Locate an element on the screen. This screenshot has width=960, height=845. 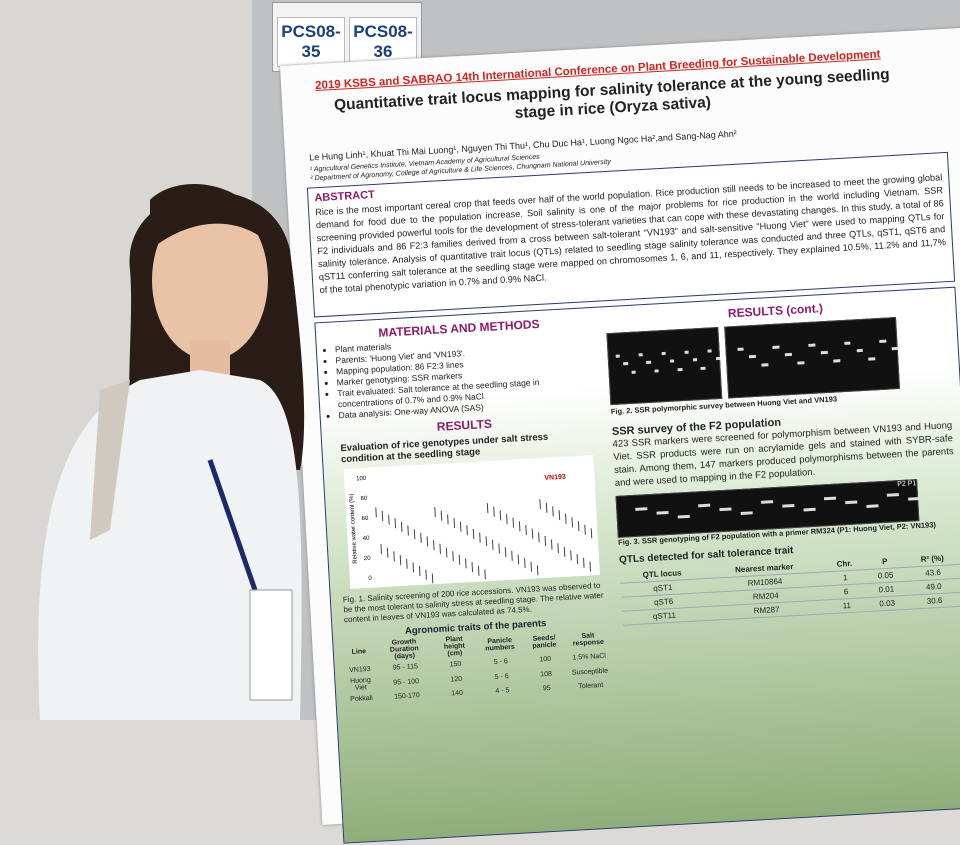
lanyard is located at coordinates (232, 525).